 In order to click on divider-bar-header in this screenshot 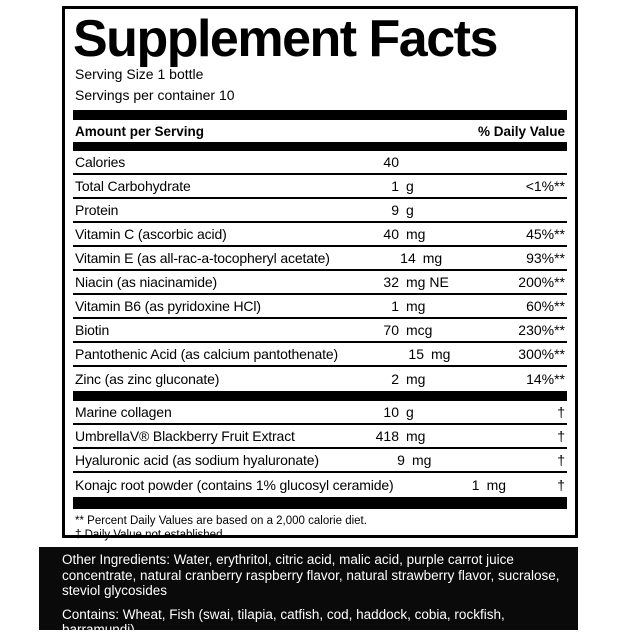, I will do `click(320, 146)`.